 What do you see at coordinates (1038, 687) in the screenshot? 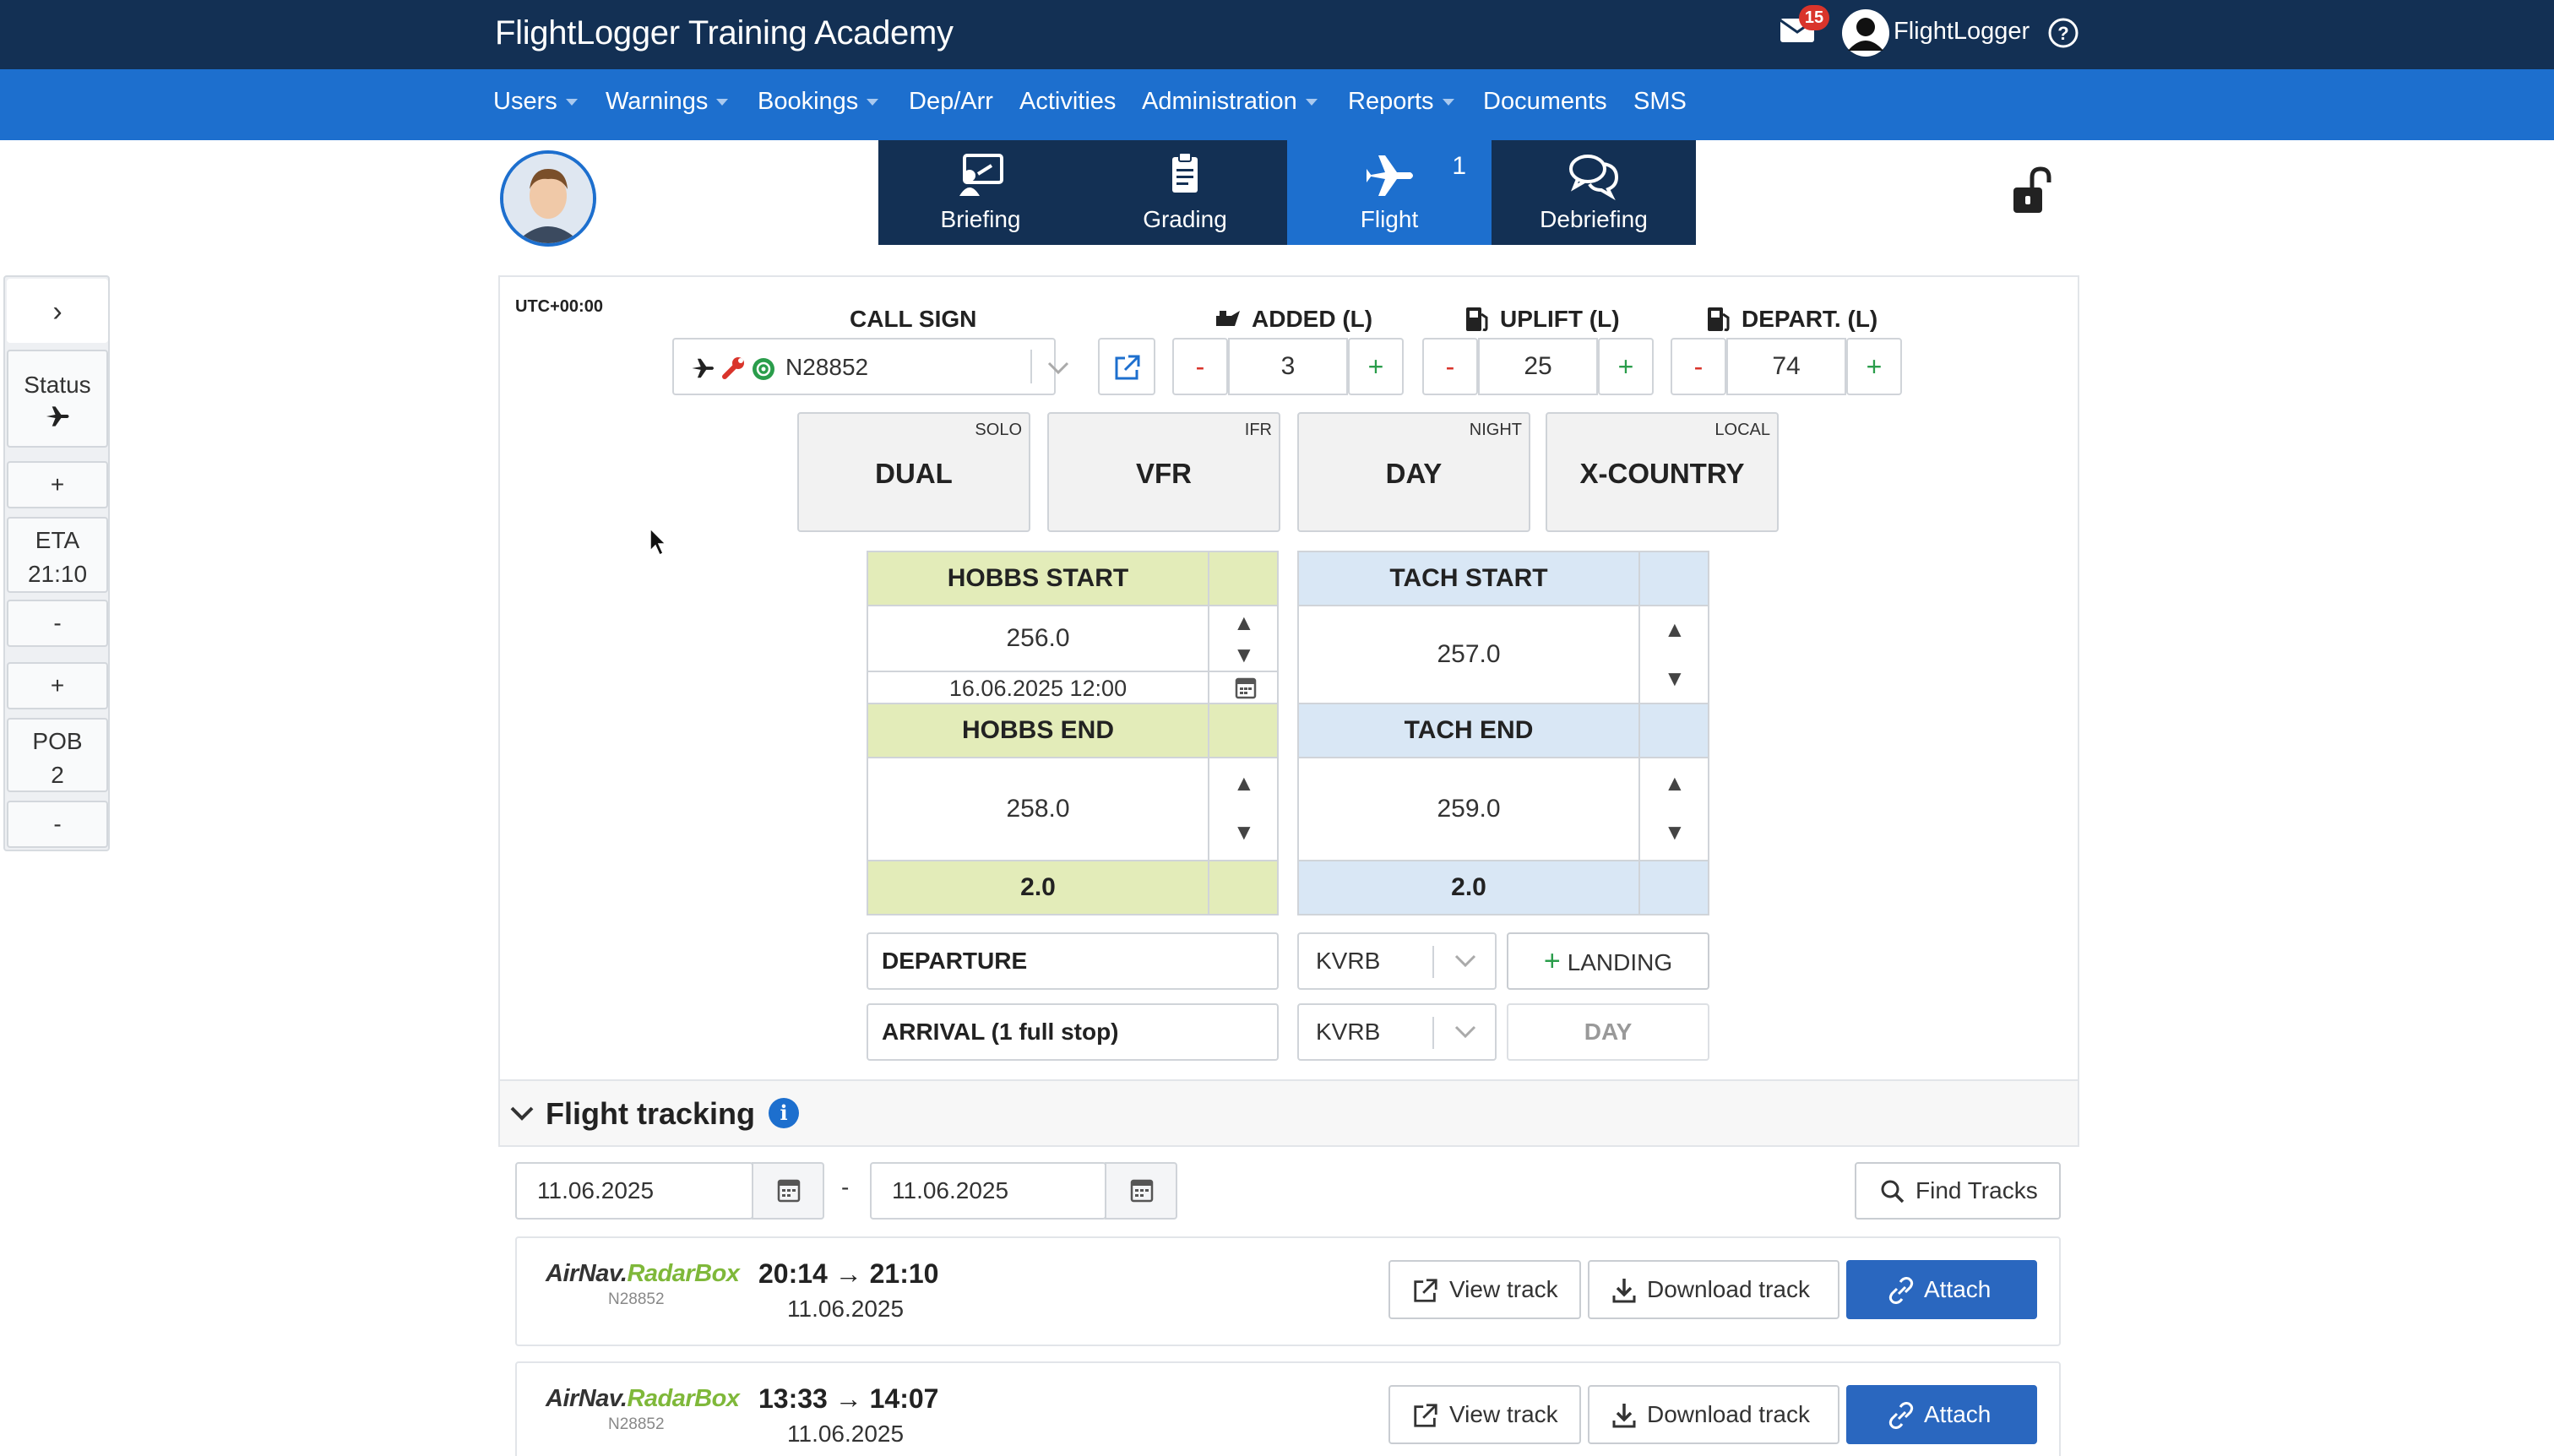
I see `hobbs-date-input: 16.06.2025 12:00` at bounding box center [1038, 687].